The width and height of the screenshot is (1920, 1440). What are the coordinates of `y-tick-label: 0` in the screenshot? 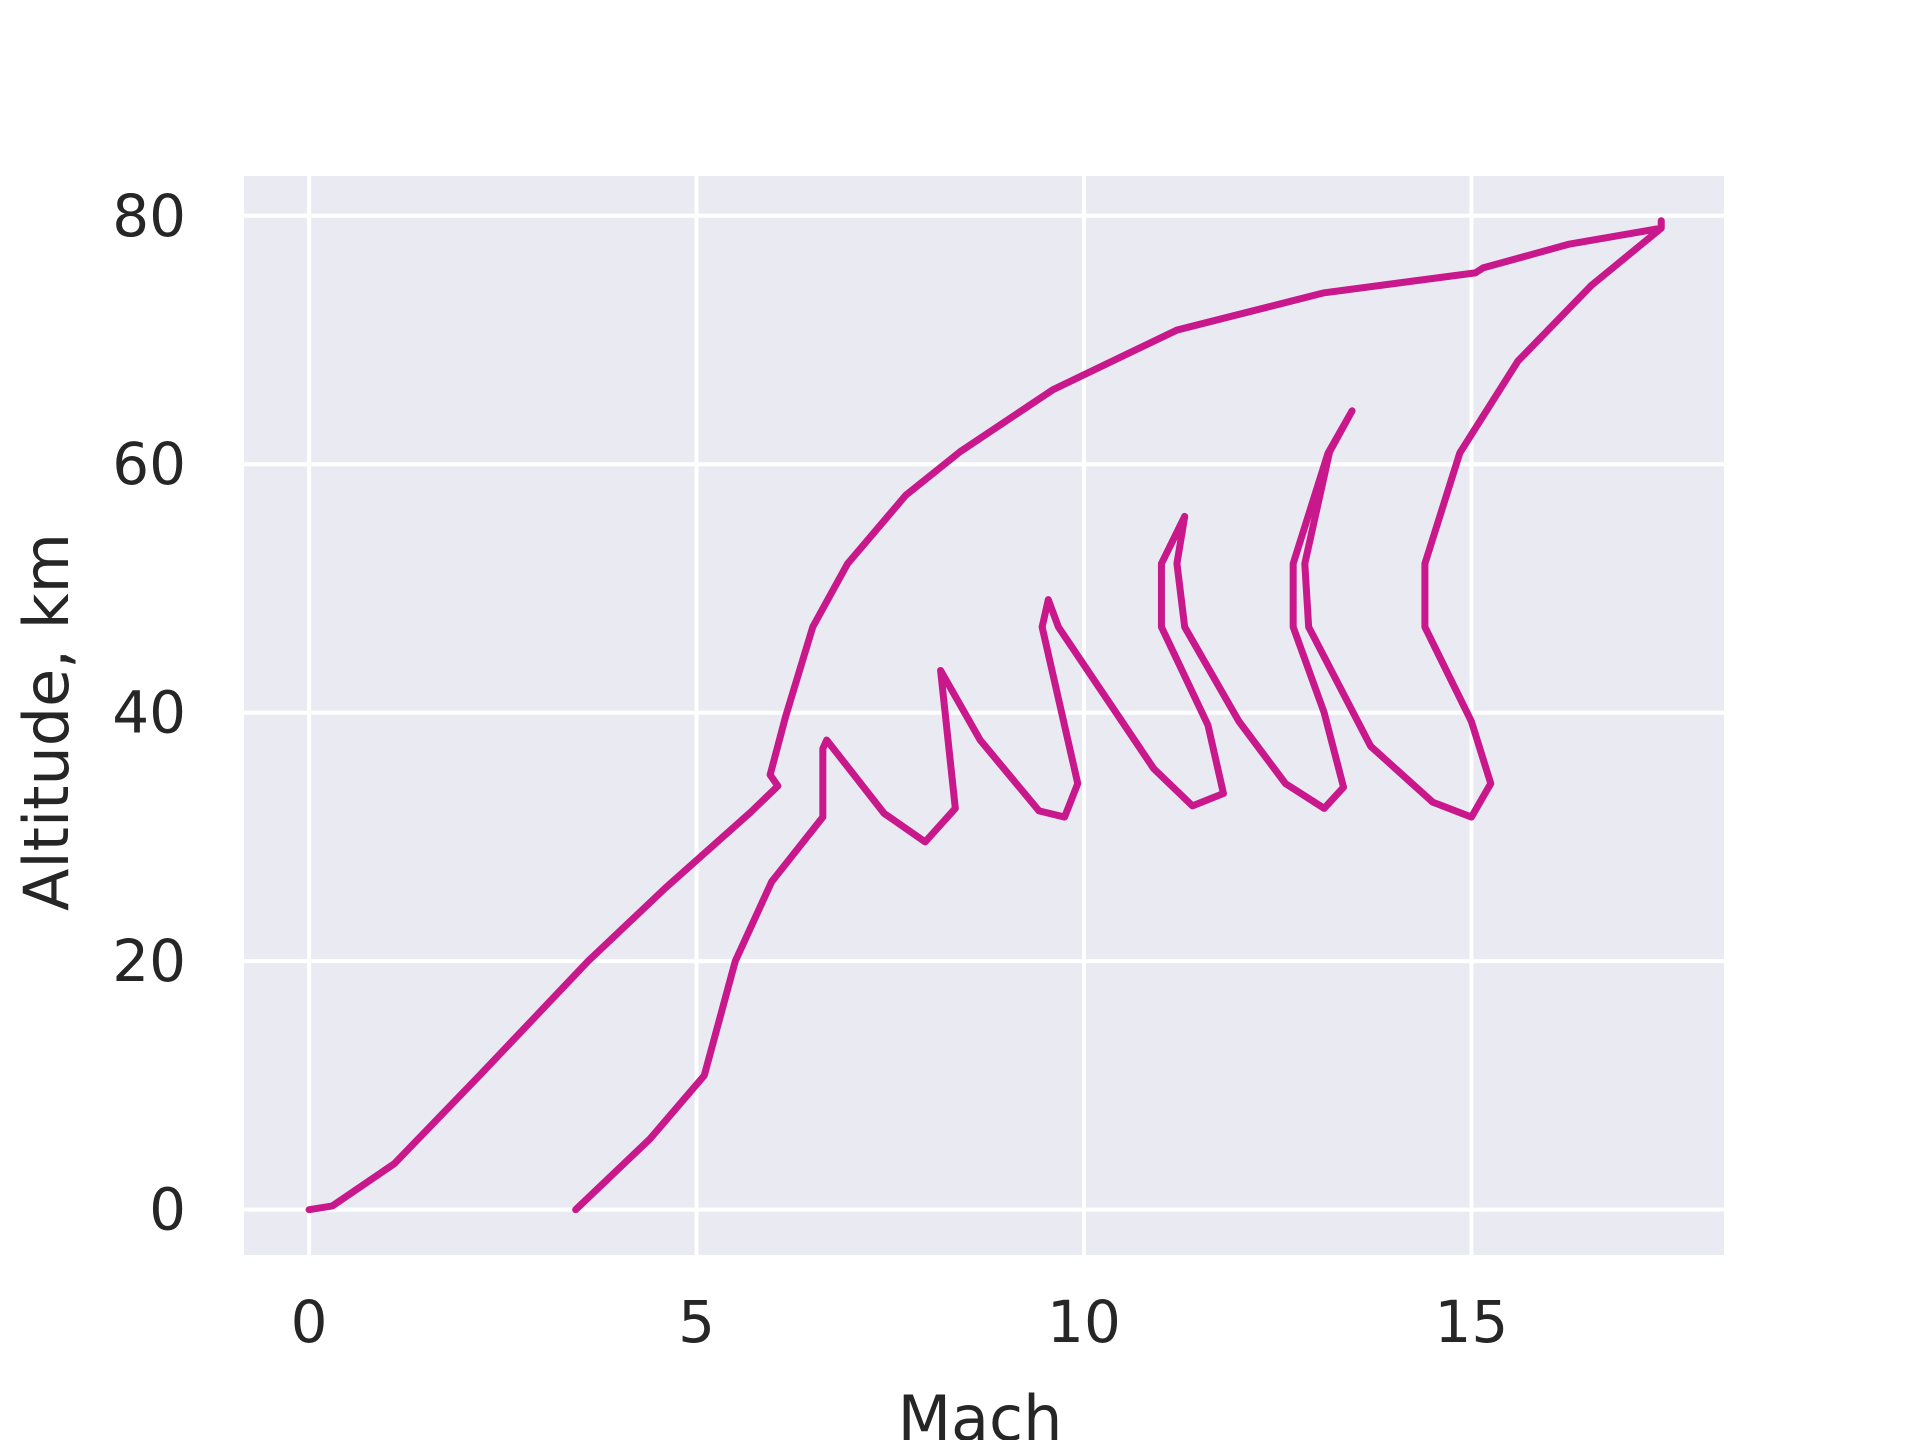 It's located at (167, 1210).